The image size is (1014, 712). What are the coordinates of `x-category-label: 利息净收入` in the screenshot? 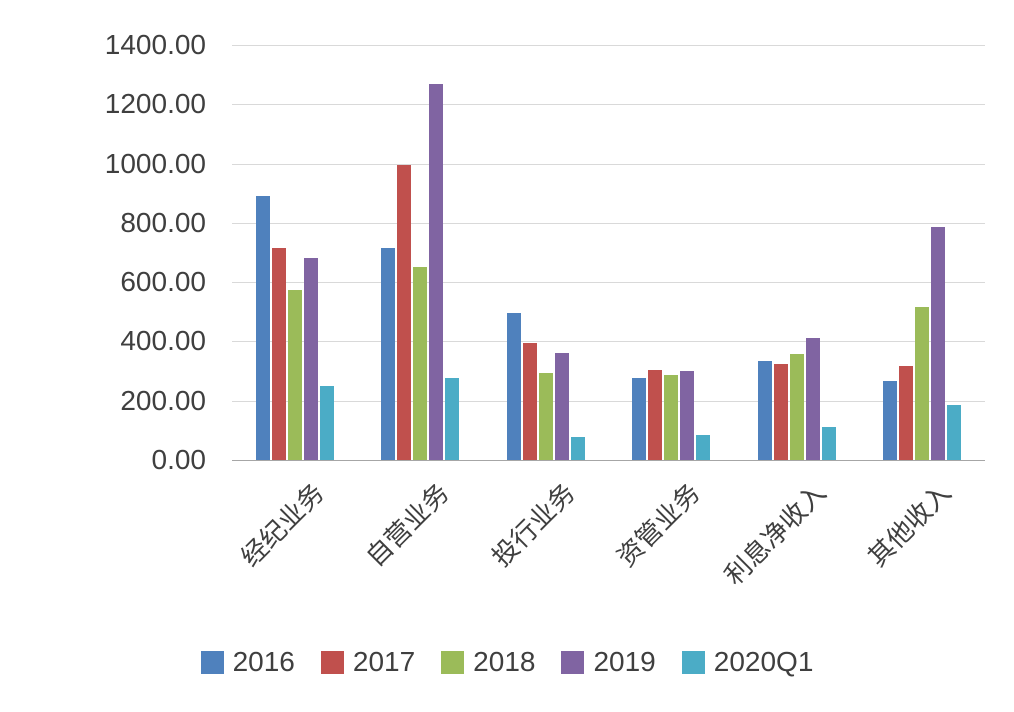 It's located at (775, 534).